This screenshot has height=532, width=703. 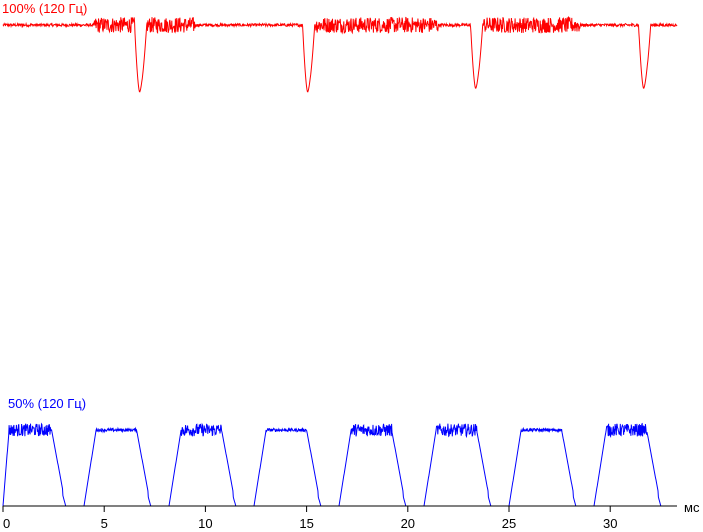 What do you see at coordinates (104, 523) in the screenshot?
I see `x-tick-label: 5` at bounding box center [104, 523].